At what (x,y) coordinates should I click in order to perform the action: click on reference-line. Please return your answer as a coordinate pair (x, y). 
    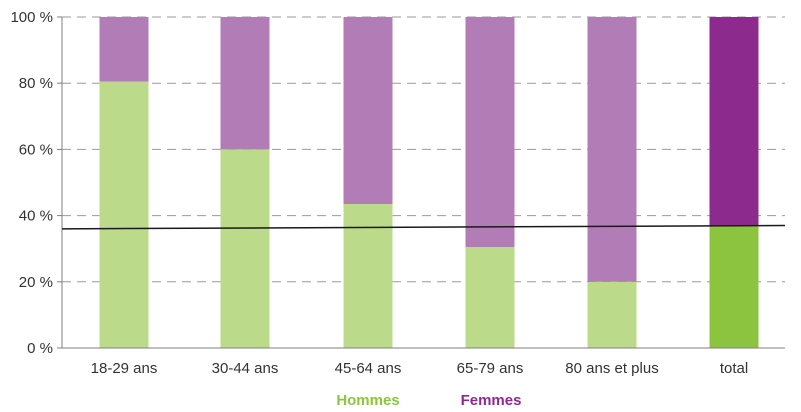
    Looking at the image, I should click on (423, 227).